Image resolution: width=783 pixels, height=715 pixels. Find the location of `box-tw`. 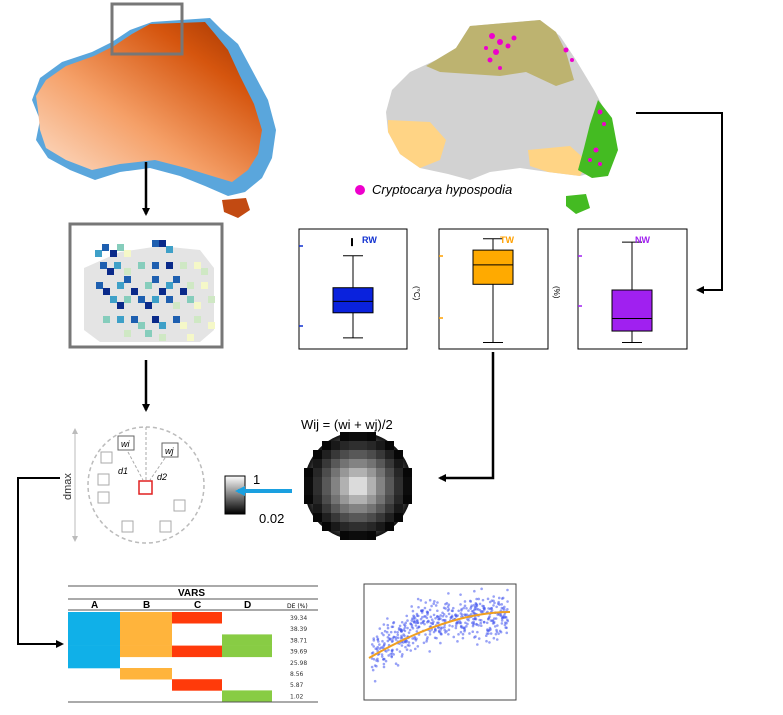

box-tw is located at coordinates (493, 267).